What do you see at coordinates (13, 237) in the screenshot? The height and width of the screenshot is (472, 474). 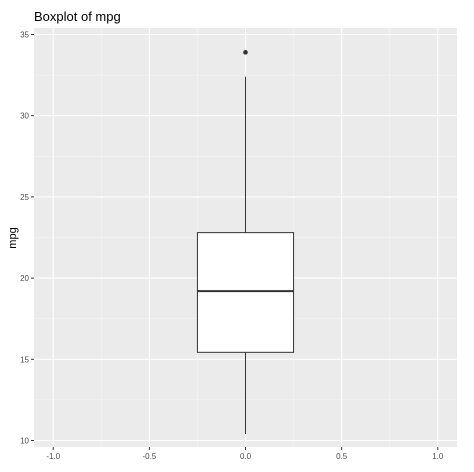 I see `y-axis-title: mpg` at bounding box center [13, 237].